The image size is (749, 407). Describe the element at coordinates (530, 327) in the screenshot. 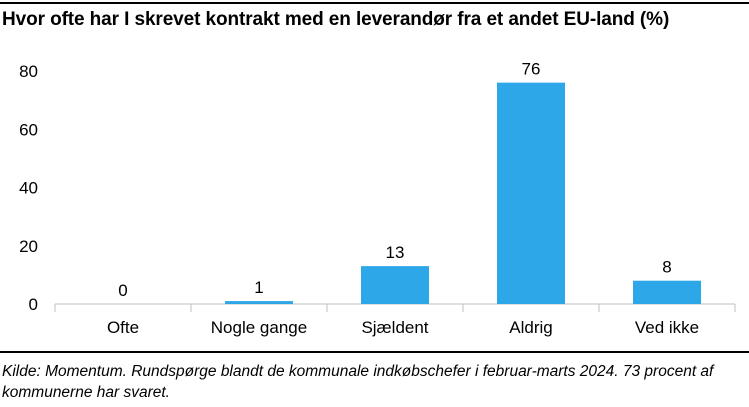

I see `category-label: Aldrig` at that location.